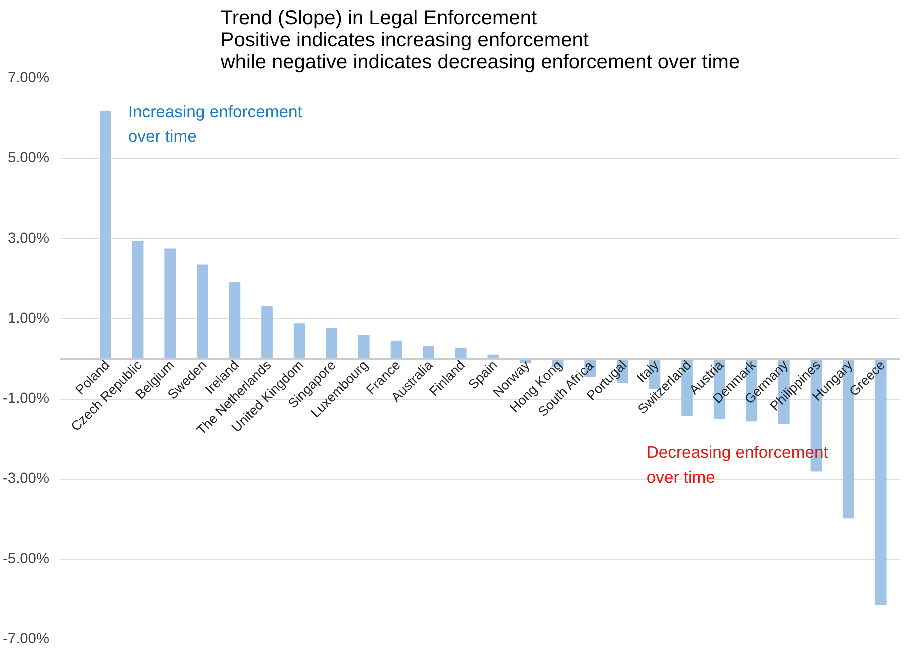  What do you see at coordinates (29, 78) in the screenshot?
I see `y-tick-label: 7.00%` at bounding box center [29, 78].